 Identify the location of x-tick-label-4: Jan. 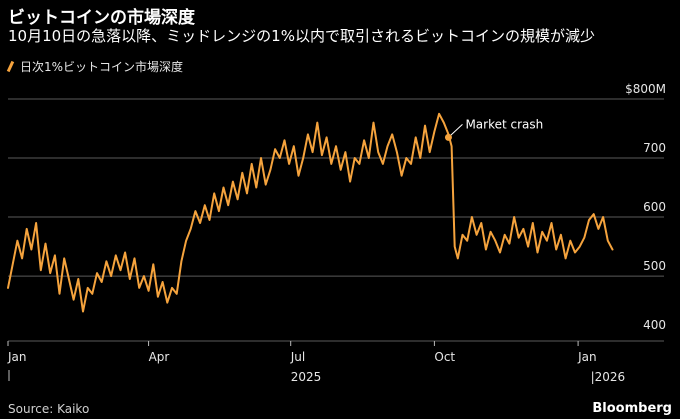
(587, 357).